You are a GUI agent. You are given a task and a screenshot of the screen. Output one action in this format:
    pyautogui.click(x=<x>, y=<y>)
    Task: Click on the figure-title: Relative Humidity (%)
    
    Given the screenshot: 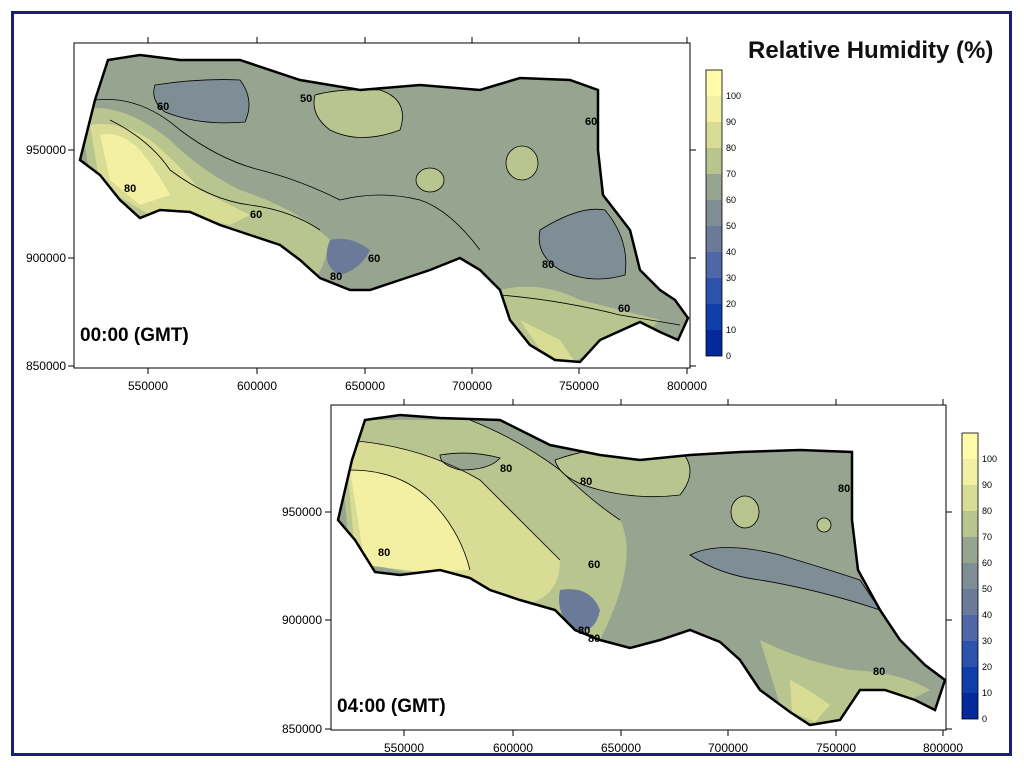 What is the action you would take?
    pyautogui.click(x=871, y=50)
    